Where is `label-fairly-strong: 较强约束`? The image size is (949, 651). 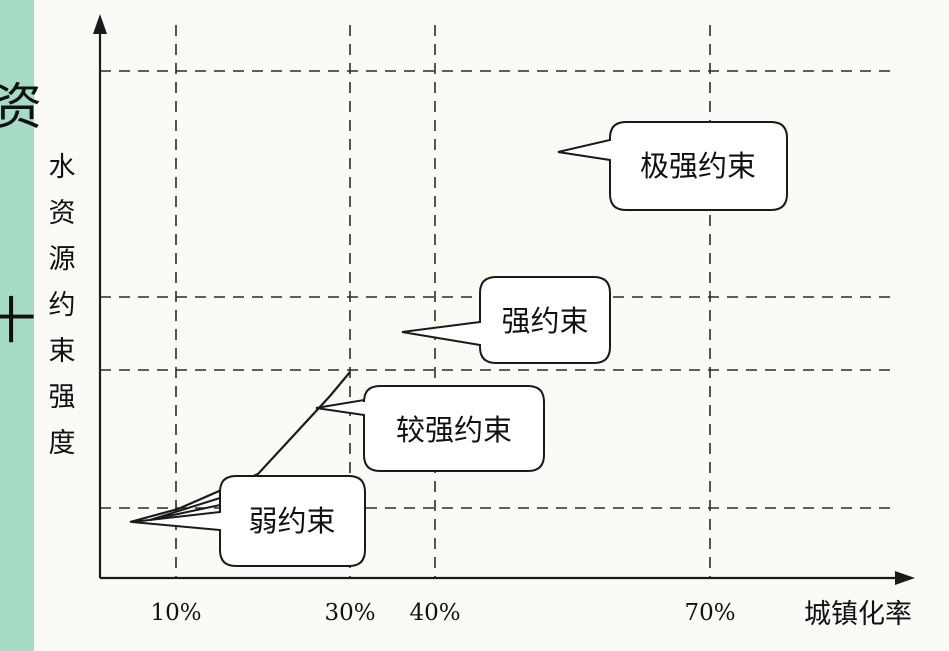
label-fairly-strong: 较强约束 is located at coordinates (454, 430).